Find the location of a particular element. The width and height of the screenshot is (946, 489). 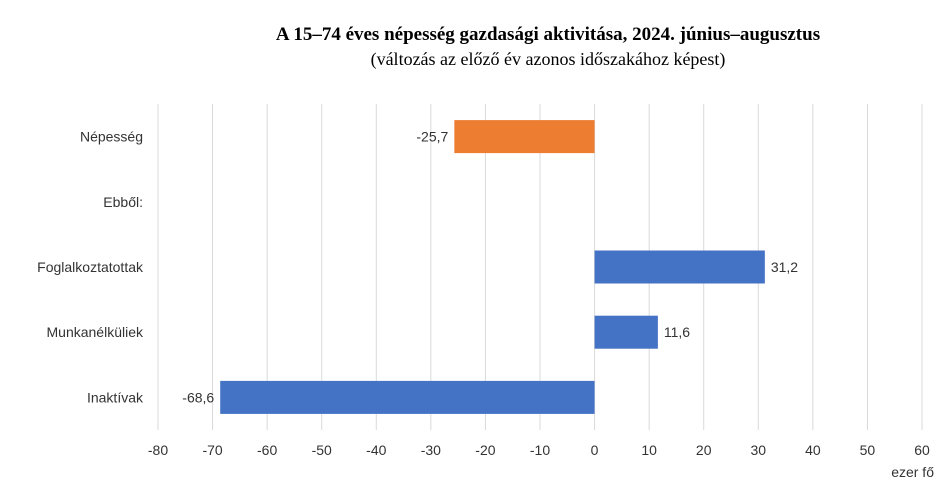

category-label: Népesség is located at coordinates (111, 137).